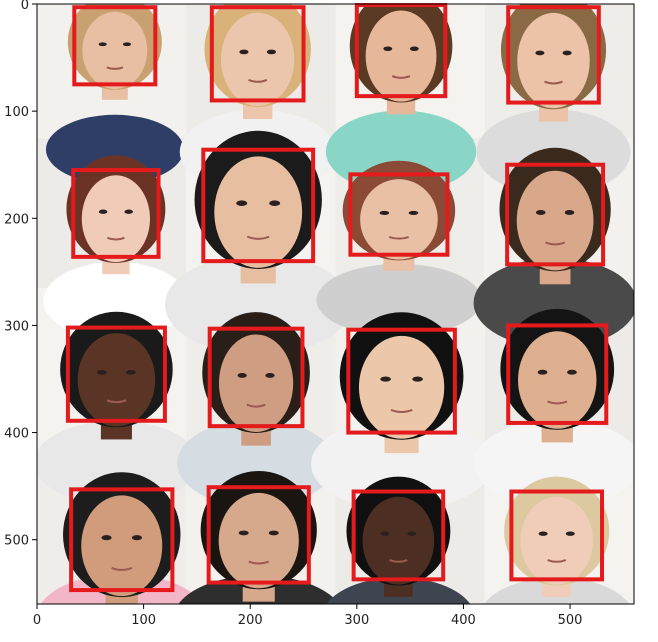  I want to click on y-tick-label: 100, so click(16, 112).